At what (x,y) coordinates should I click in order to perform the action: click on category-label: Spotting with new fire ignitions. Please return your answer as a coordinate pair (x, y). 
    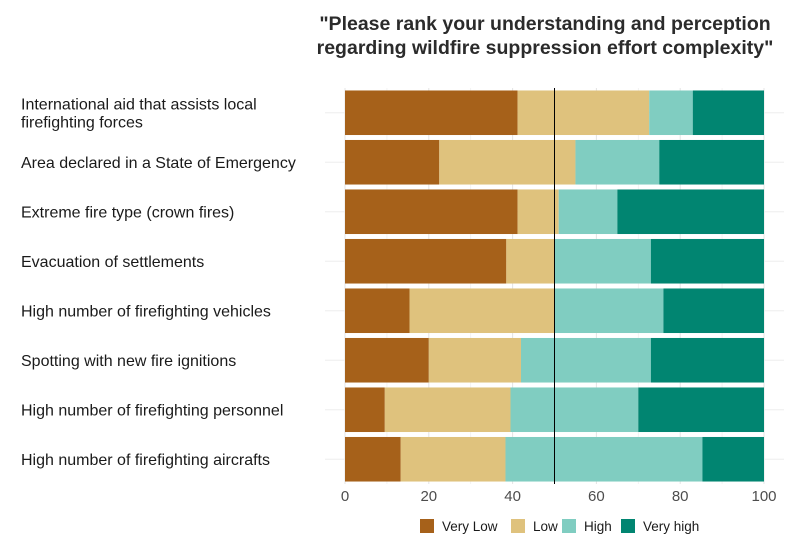
    Looking at the image, I should click on (128, 361).